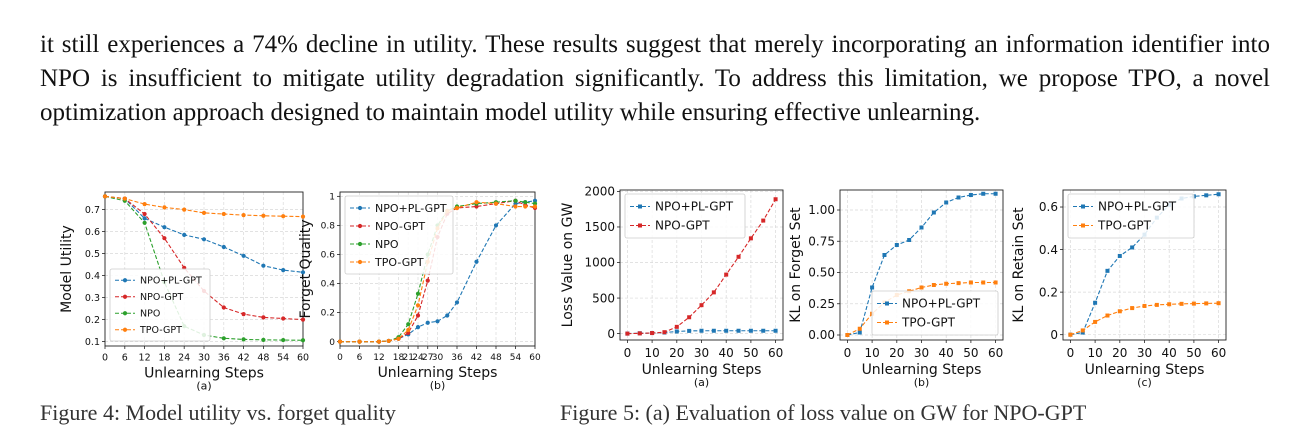 Image resolution: width=1306 pixels, height=426 pixels. I want to click on y-axis-label: Loss Value on GW, so click(568, 265).